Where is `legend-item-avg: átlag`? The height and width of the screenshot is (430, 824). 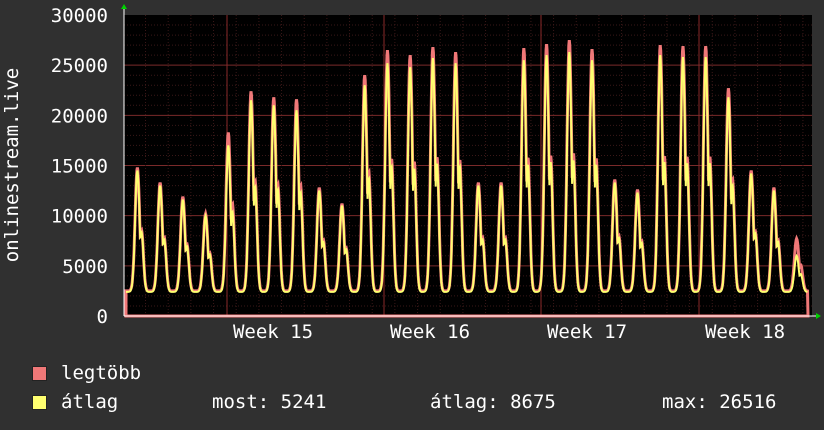
legend-item-avg: átlag is located at coordinates (75, 402).